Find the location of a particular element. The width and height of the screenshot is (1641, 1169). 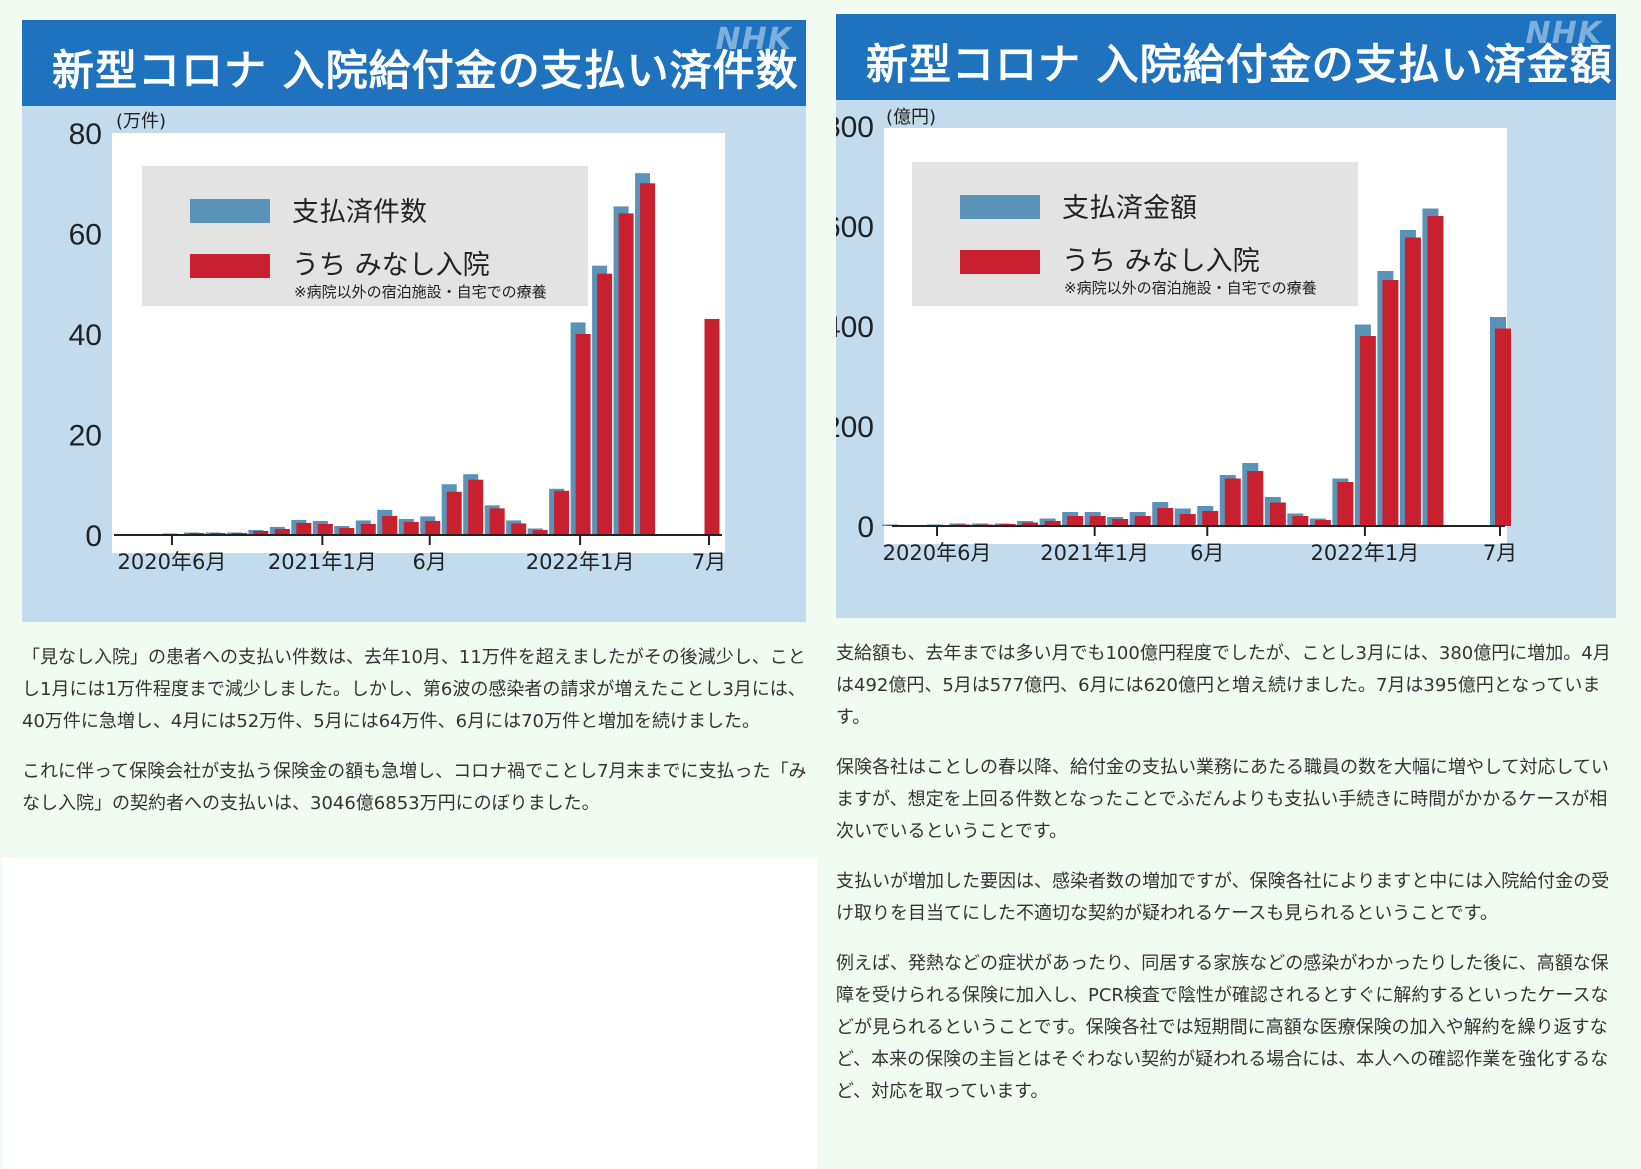

y-tick-label: 60 is located at coordinates (85, 235).